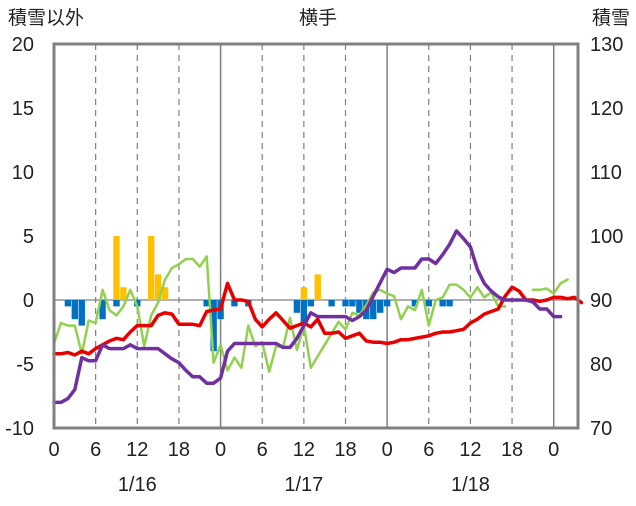 Image resolution: width=636 pixels, height=506 pixels. I want to click on left-tick-label: 20, so click(23, 45).